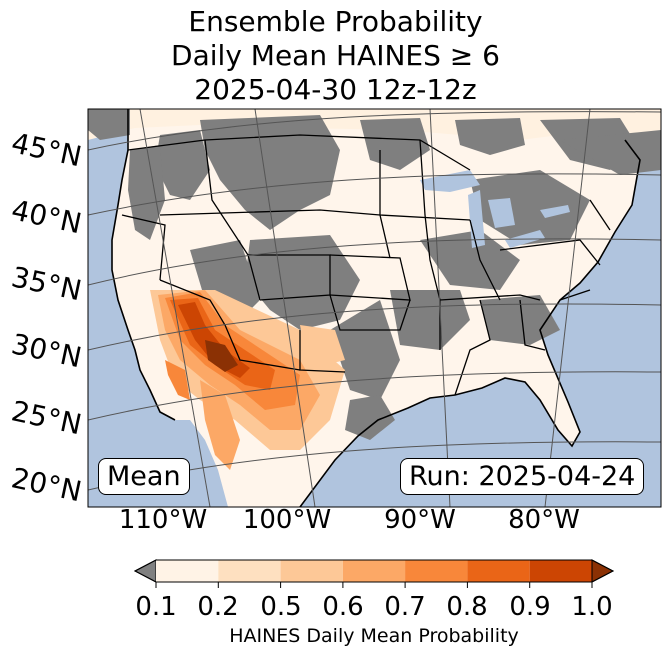 The image size is (671, 658). I want to click on colorbar-tick: 0.8, so click(467, 607).